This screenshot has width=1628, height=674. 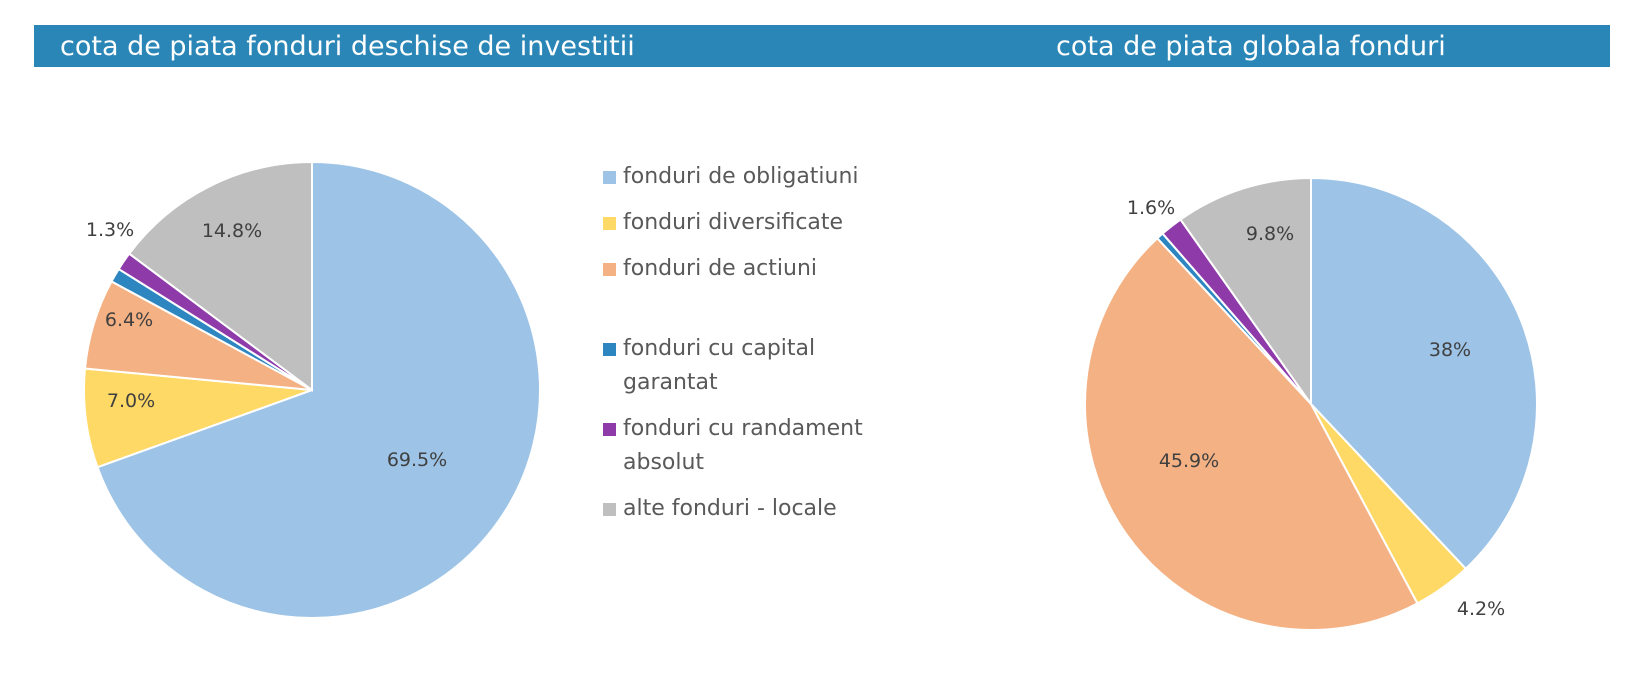 What do you see at coordinates (110, 230) in the screenshot?
I see `slice-data-label: 1.3%` at bounding box center [110, 230].